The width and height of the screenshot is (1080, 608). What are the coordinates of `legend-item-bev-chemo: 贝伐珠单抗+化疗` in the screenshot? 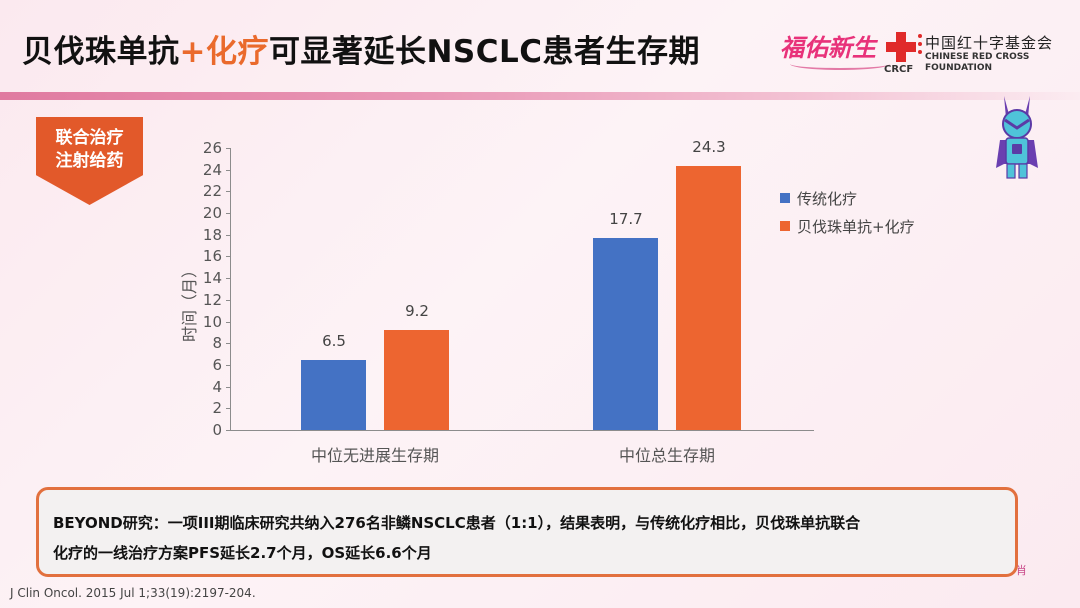 It's located at (847, 226).